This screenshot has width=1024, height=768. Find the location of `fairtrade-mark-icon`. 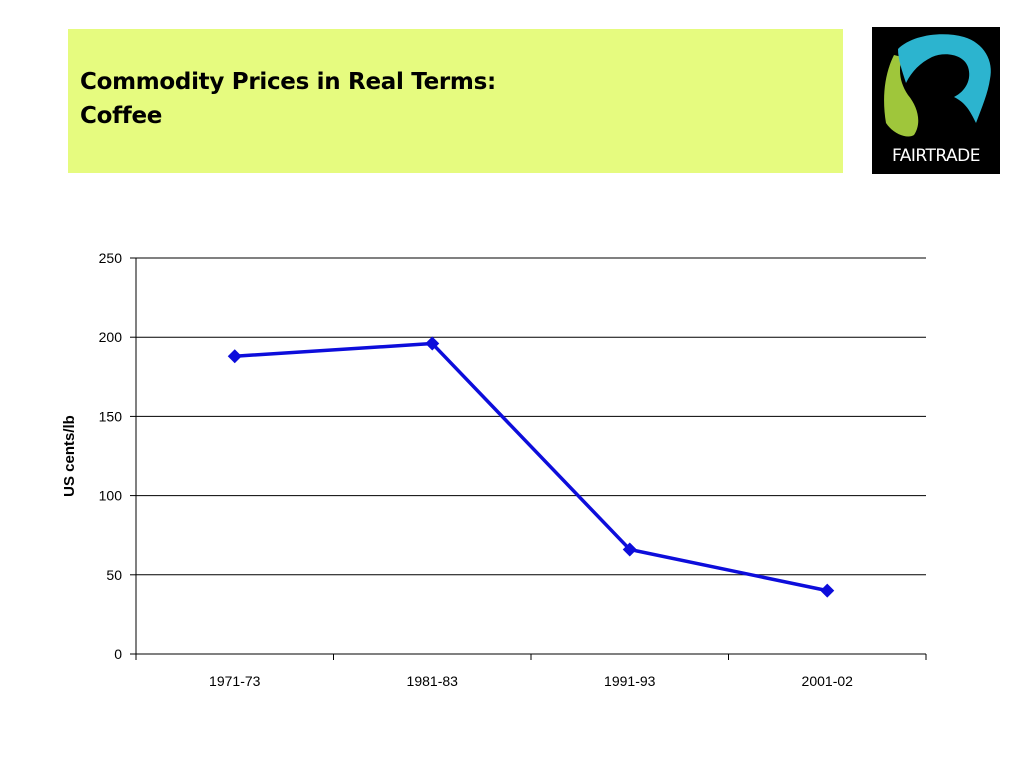

fairtrade-mark-icon is located at coordinates (937, 85).